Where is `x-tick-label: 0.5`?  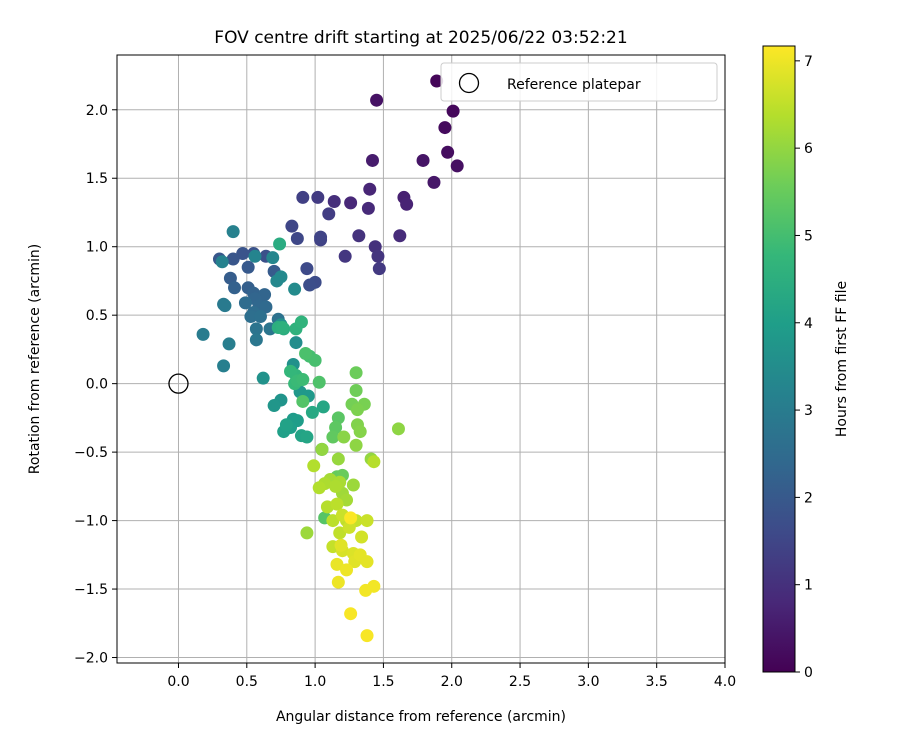 x-tick-label: 0.5 is located at coordinates (247, 682).